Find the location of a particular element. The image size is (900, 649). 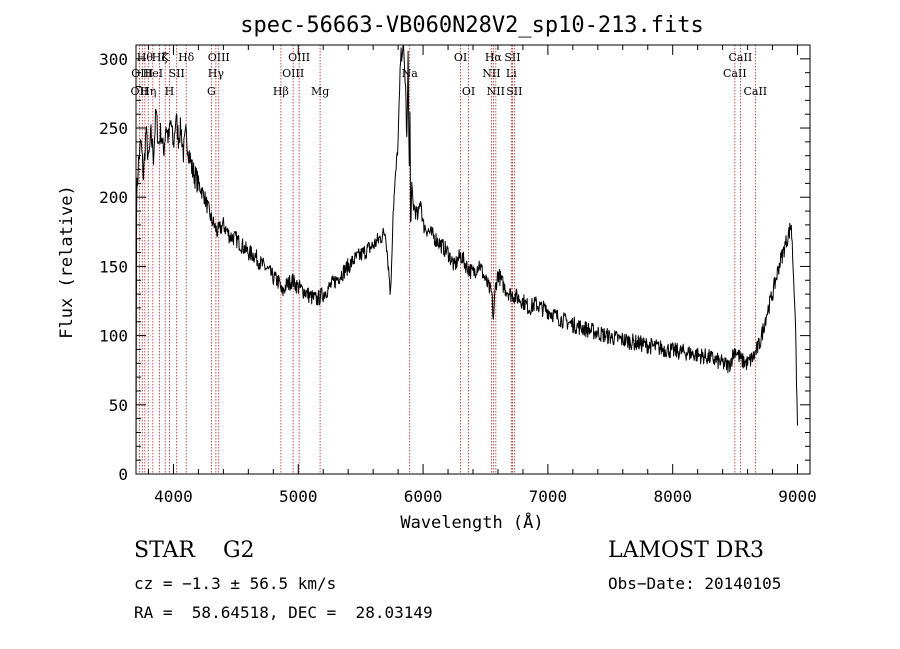

y-tick-label: 150 is located at coordinates (113, 266).